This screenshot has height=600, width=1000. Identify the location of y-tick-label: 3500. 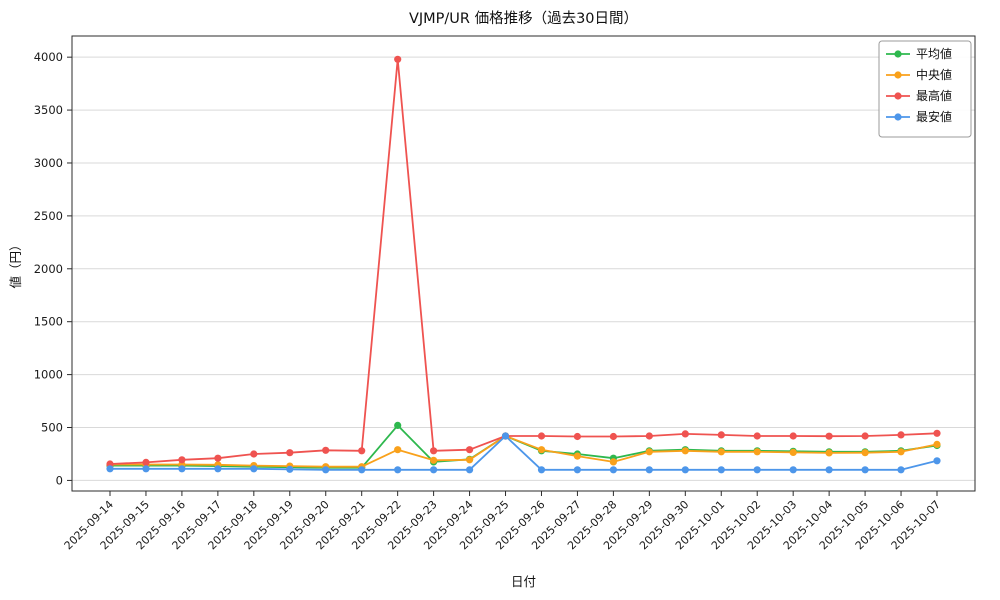
(48, 110).